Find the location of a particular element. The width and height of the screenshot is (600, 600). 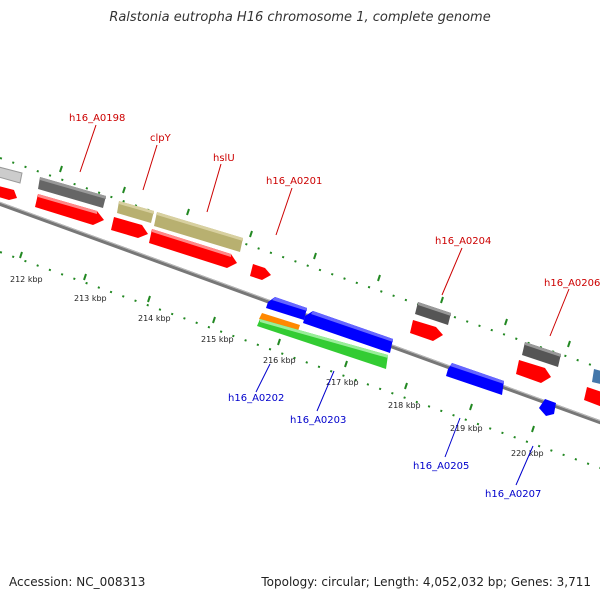

tick-label: 220 kbp is located at coordinates (527, 453).